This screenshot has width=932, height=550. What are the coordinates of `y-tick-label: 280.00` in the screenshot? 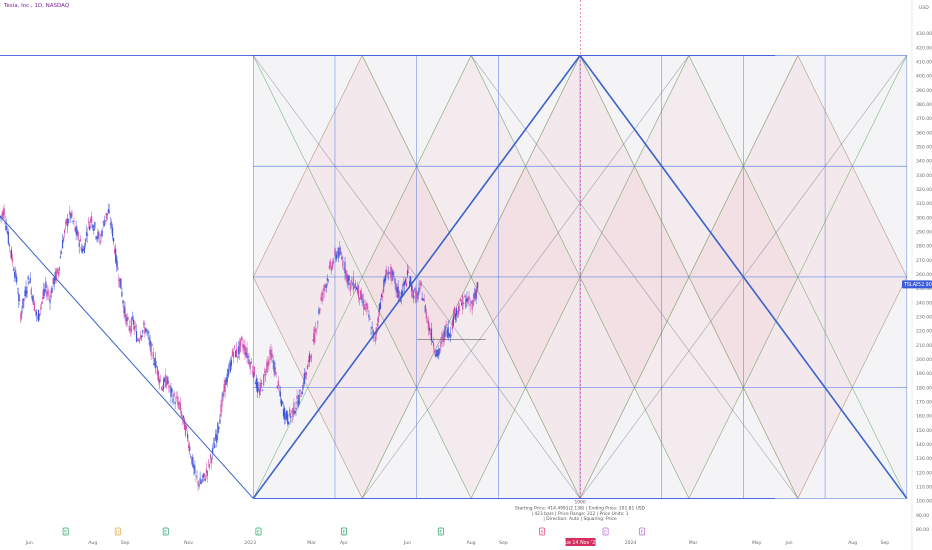 It's located at (924, 247).